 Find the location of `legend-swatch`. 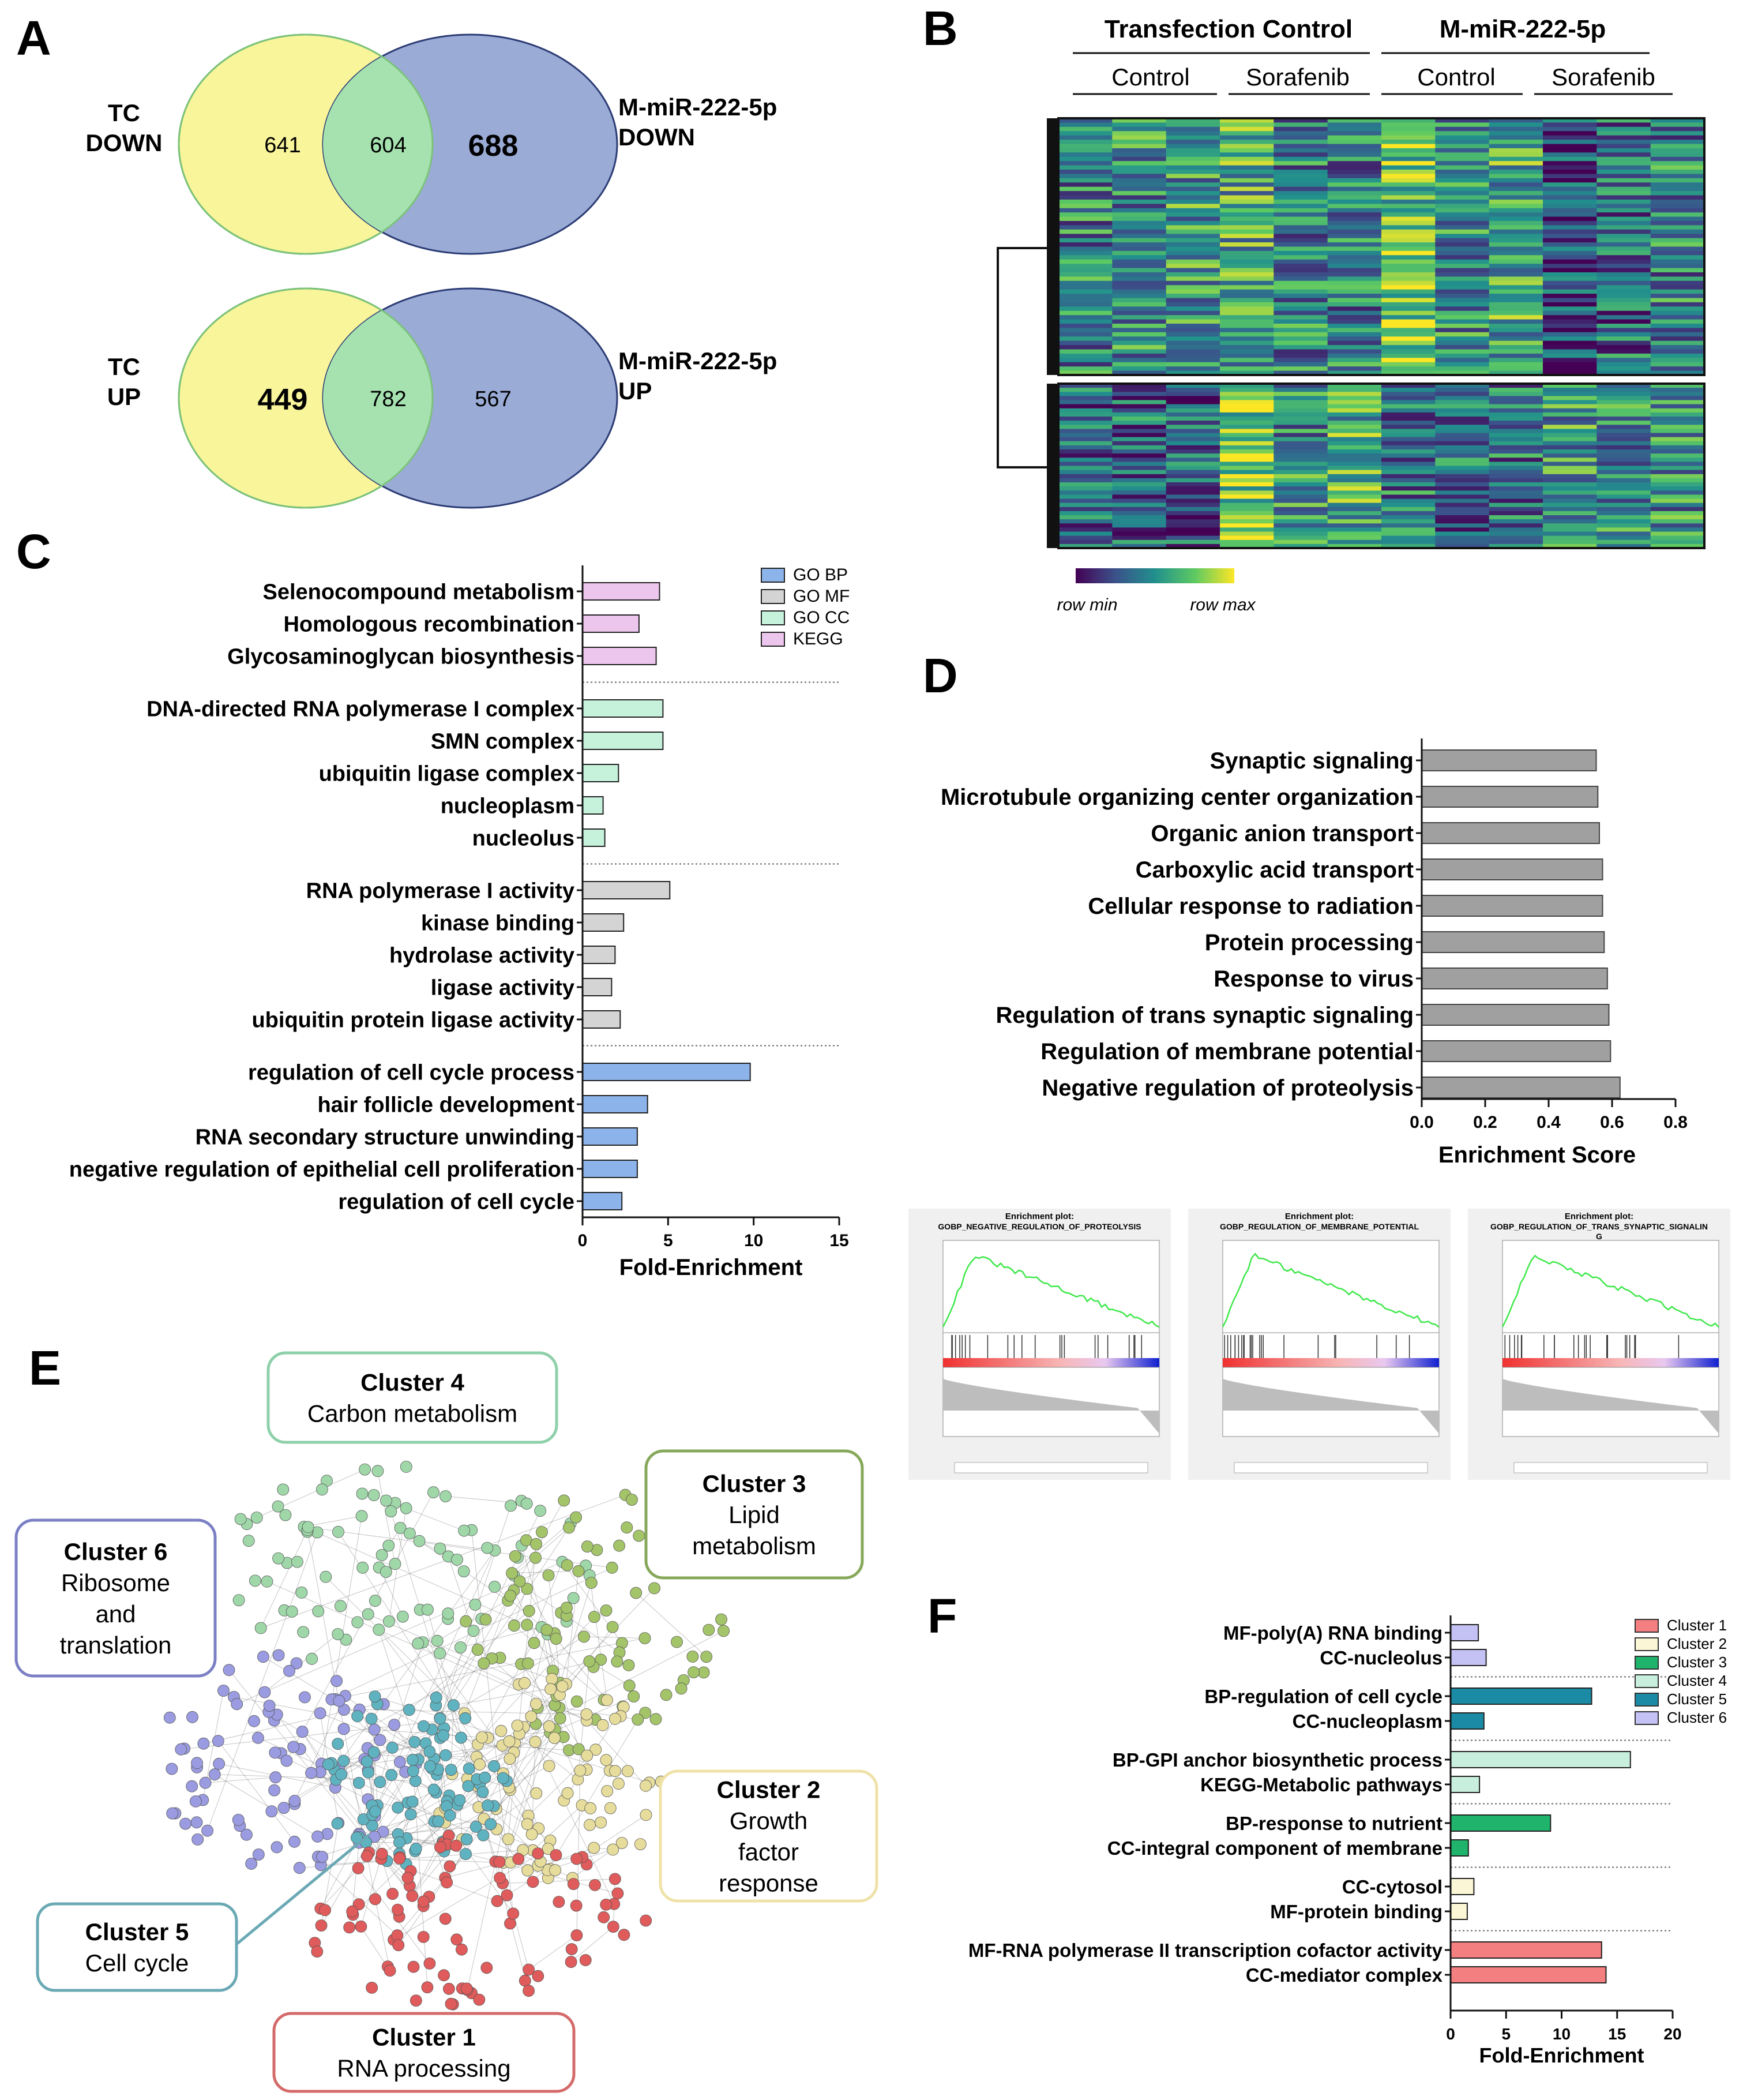

legend-swatch is located at coordinates (773, 617).